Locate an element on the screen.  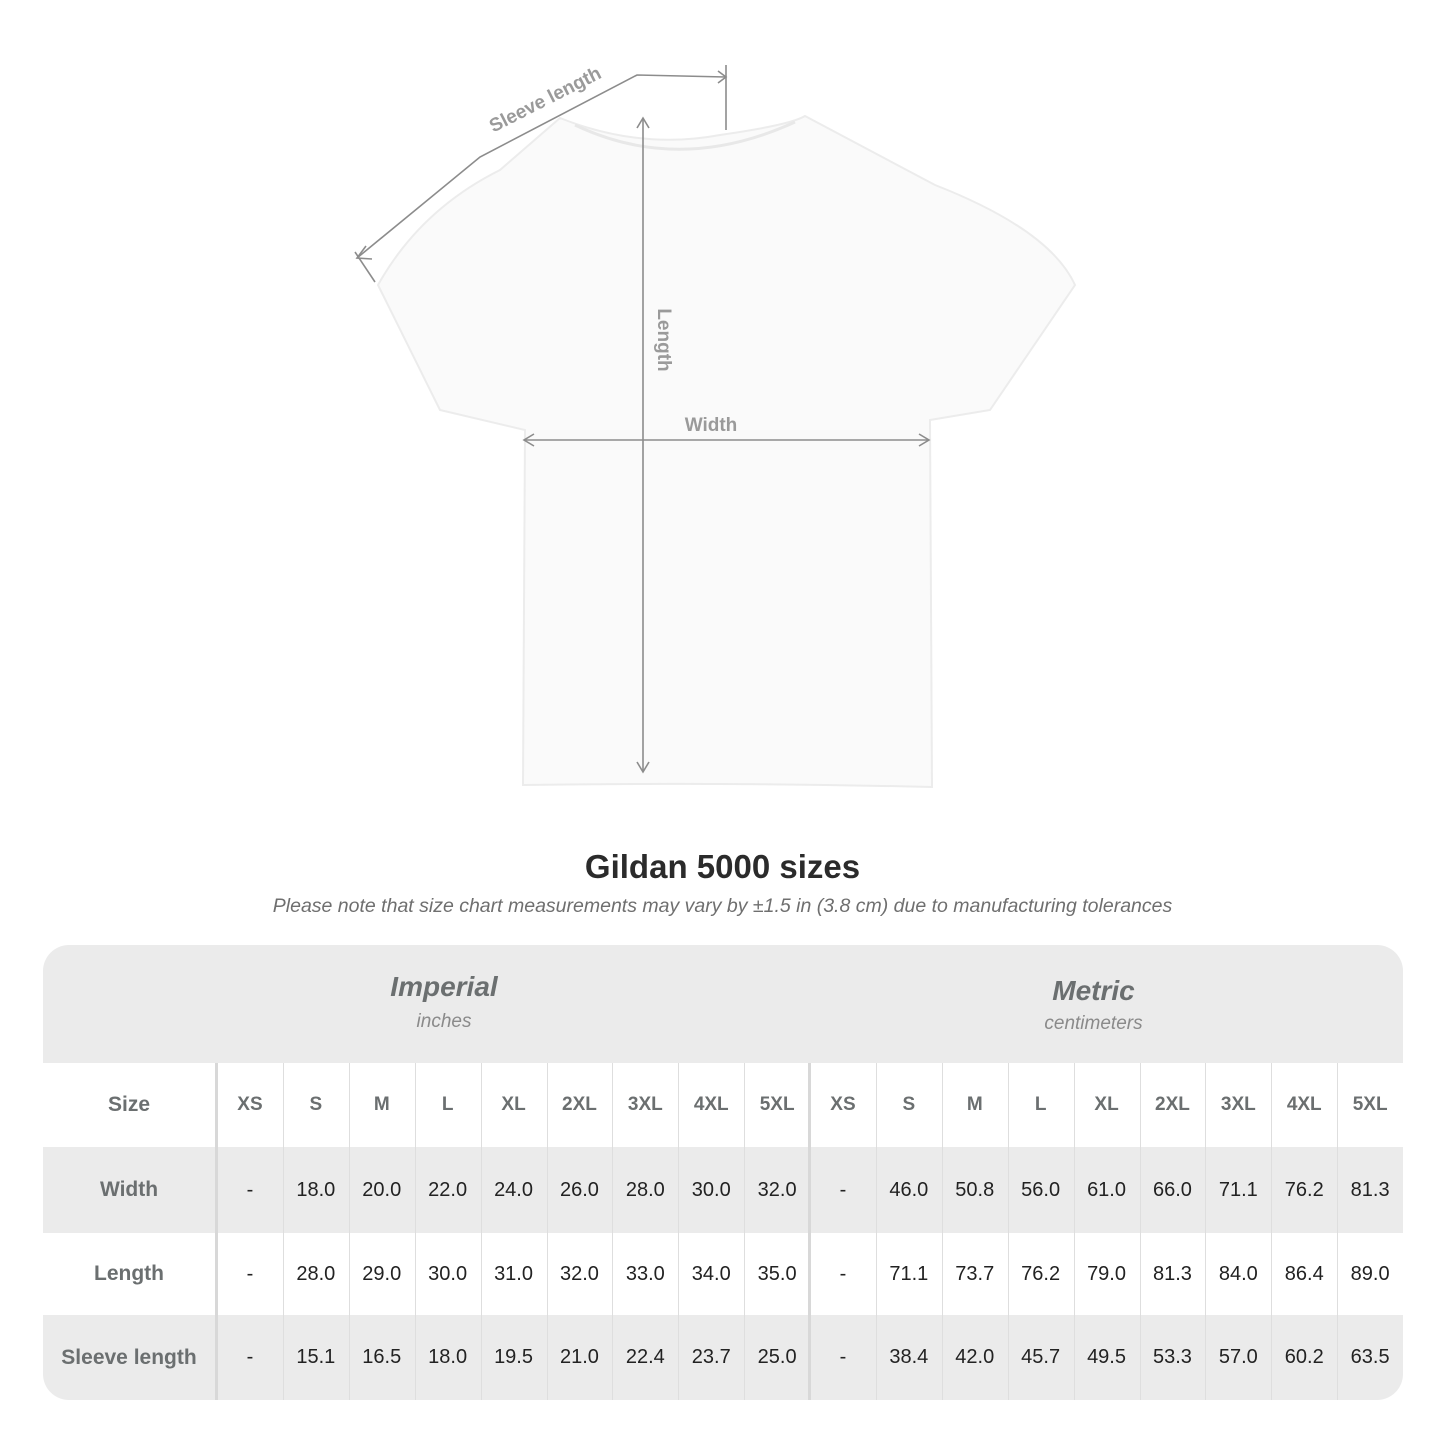
metric-unit: centimeters is located at coordinates (1093, 1023).